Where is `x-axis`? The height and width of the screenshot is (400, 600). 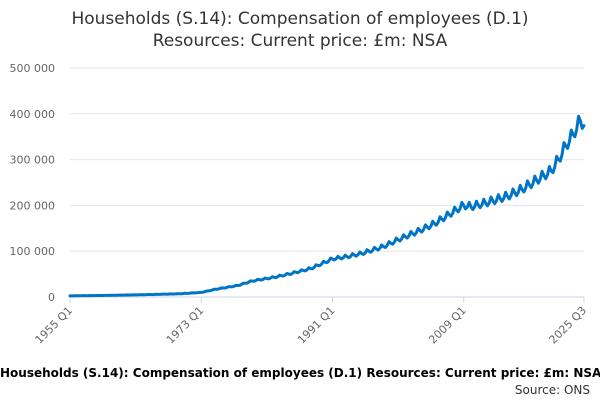 x-axis is located at coordinates (327, 299).